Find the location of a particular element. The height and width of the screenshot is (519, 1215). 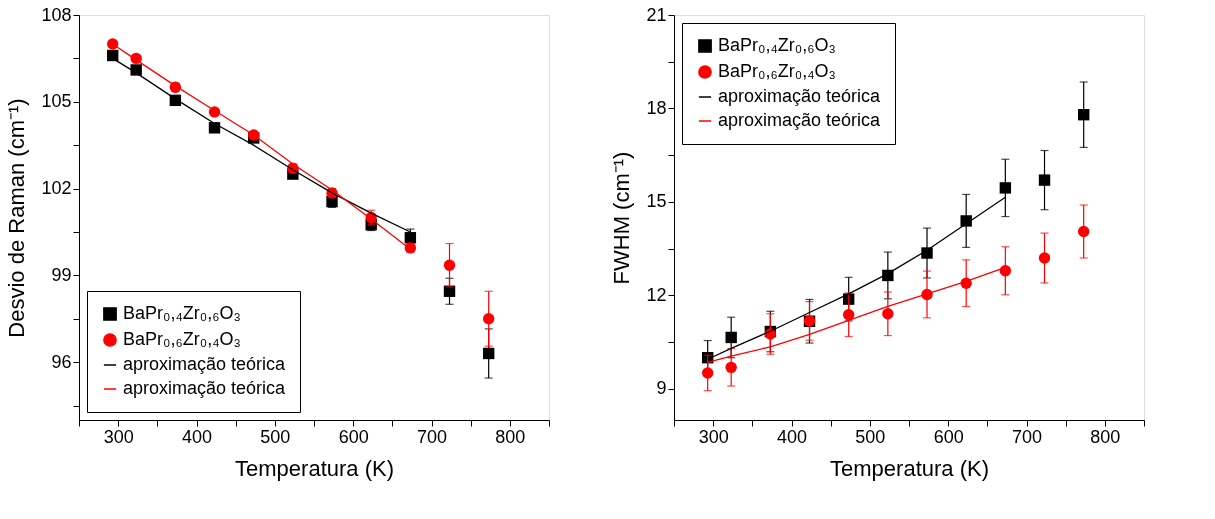

y-axis-title: FWHM (cm⁻¹) is located at coordinates (622, 218).